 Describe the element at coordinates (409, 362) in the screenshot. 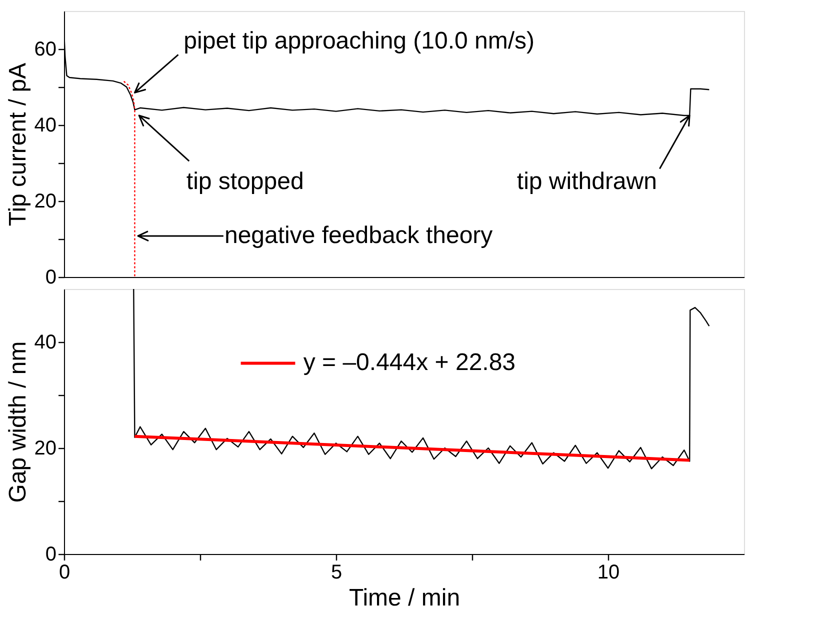

I see `legend-label: y = –0.444x + 22.83` at that location.